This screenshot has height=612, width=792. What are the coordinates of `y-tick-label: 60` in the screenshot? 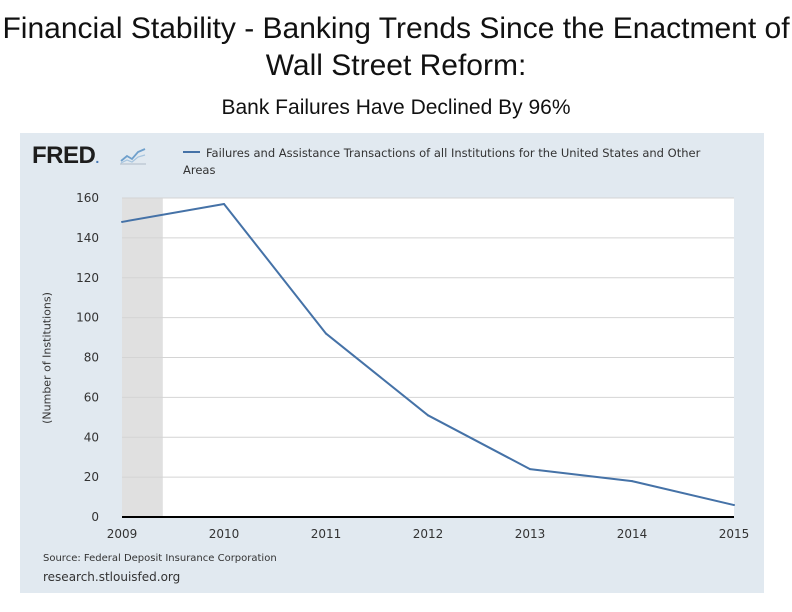 It's located at (91, 397).